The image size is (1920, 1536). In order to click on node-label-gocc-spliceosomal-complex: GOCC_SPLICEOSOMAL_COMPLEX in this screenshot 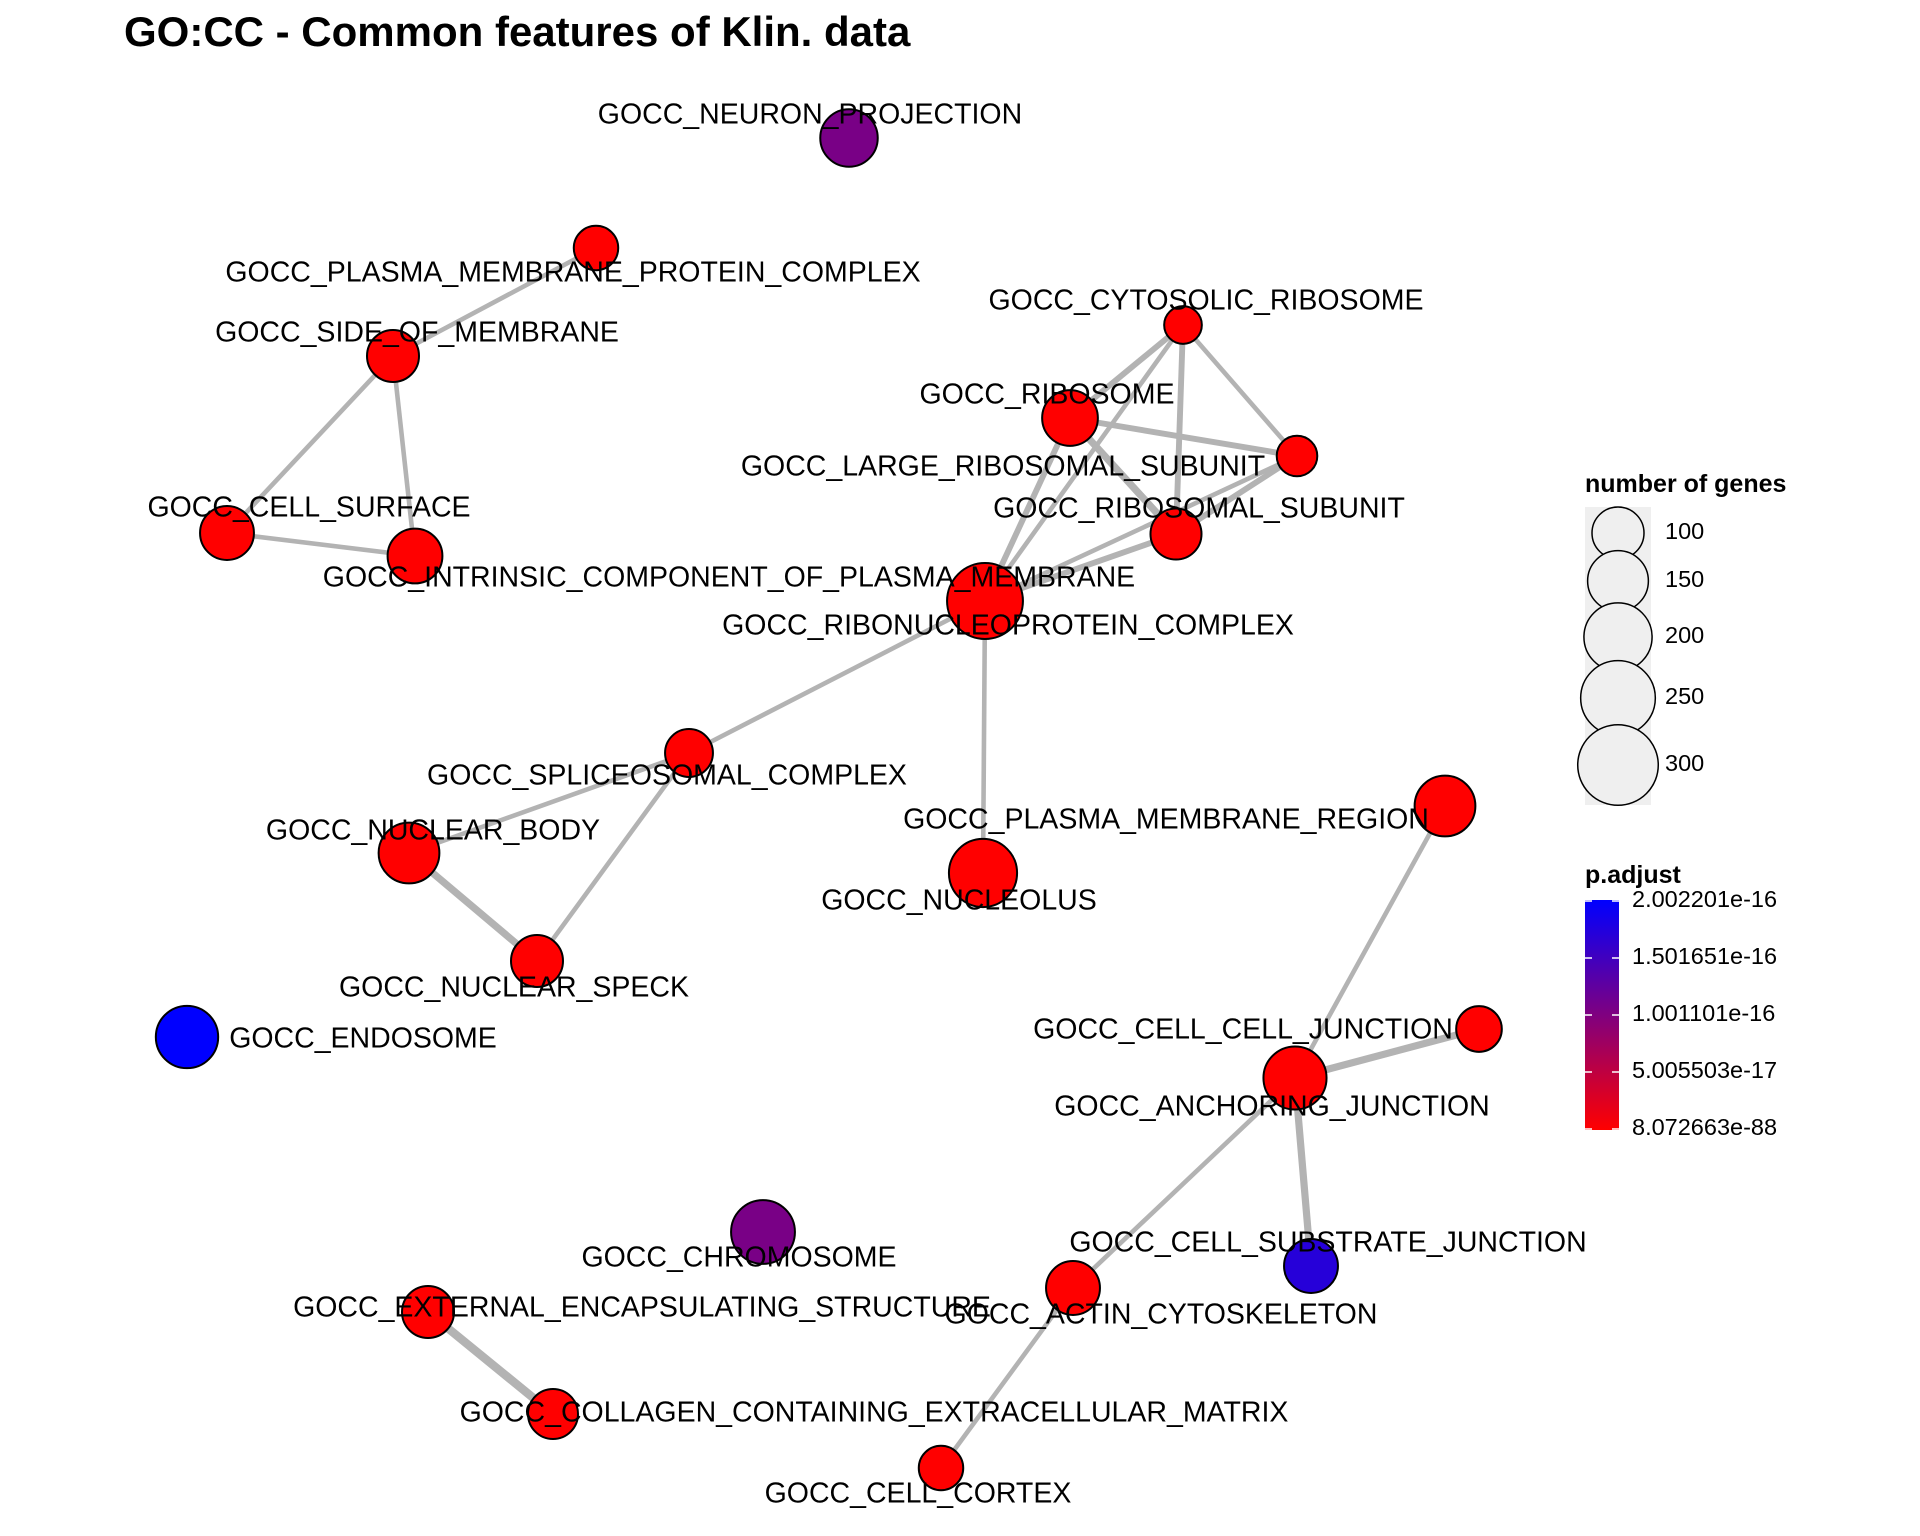, I will do `click(667, 776)`.